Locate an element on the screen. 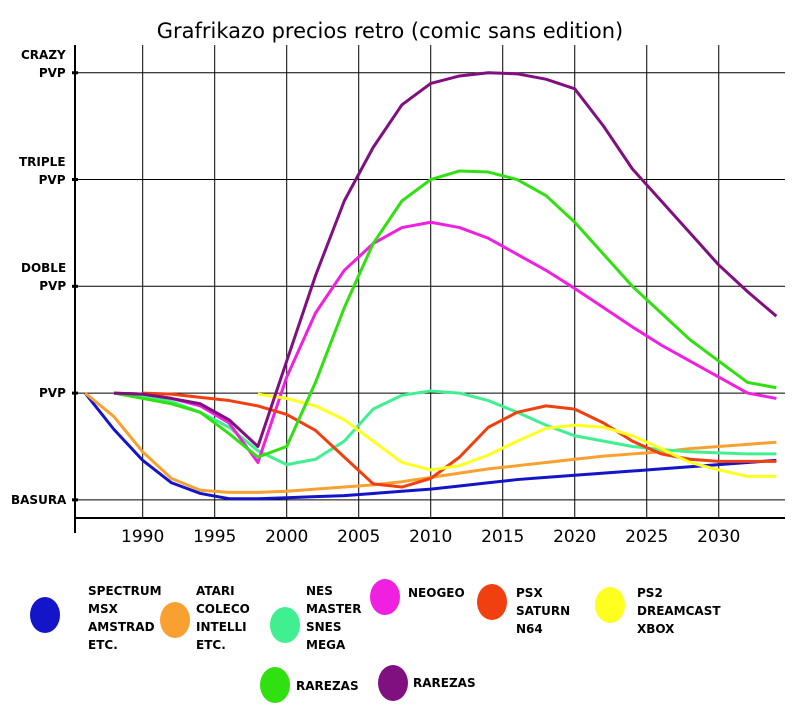  legend-label: SPECTRUM MSX AMSTRAD ETC. is located at coordinates (125, 618).